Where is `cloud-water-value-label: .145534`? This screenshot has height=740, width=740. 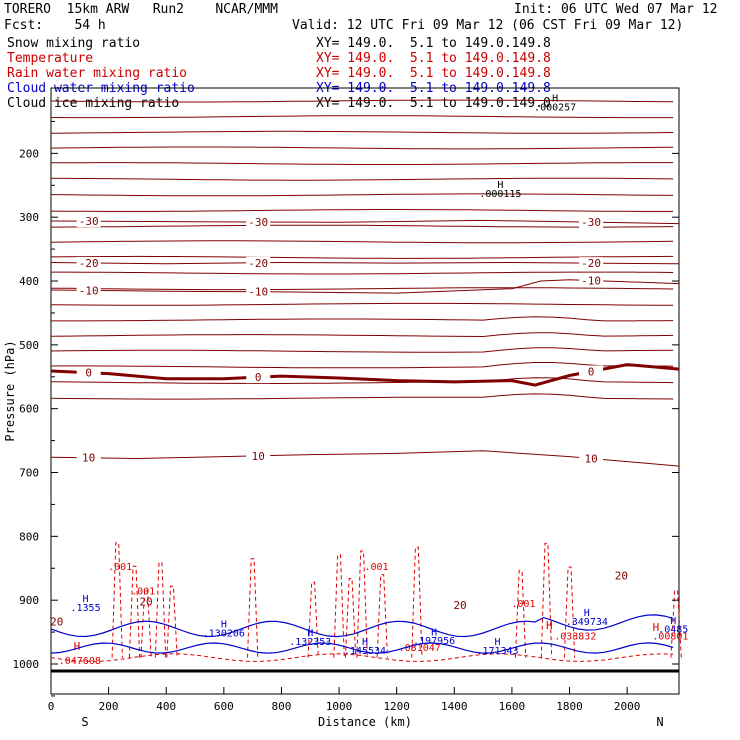
cloud-water-value-label: .145534 is located at coordinates (365, 651).